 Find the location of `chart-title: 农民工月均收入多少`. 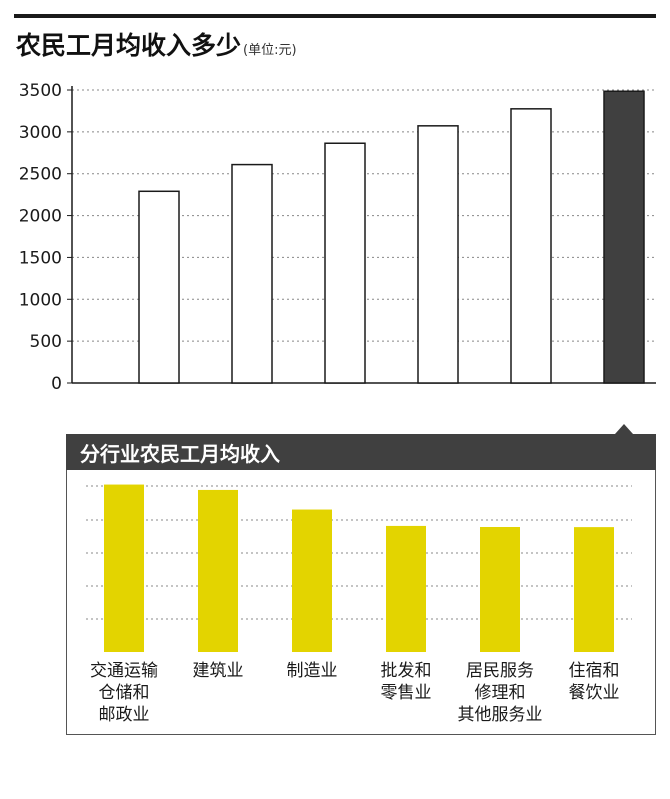

chart-title: 农民工月均收入多少 is located at coordinates (129, 45).